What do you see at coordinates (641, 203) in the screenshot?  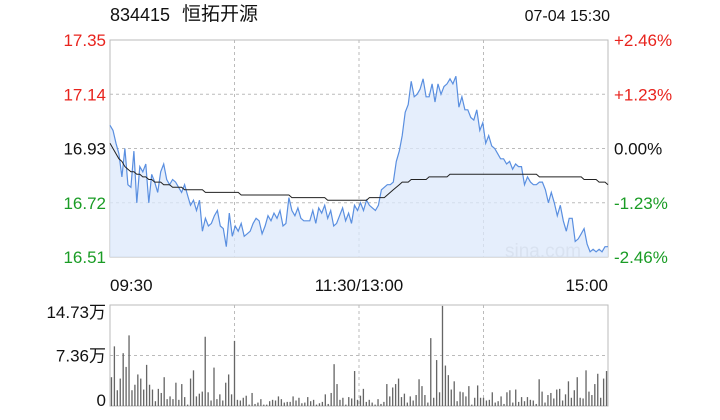 I see `y-tick-label-right: -1.23%` at bounding box center [641, 203].